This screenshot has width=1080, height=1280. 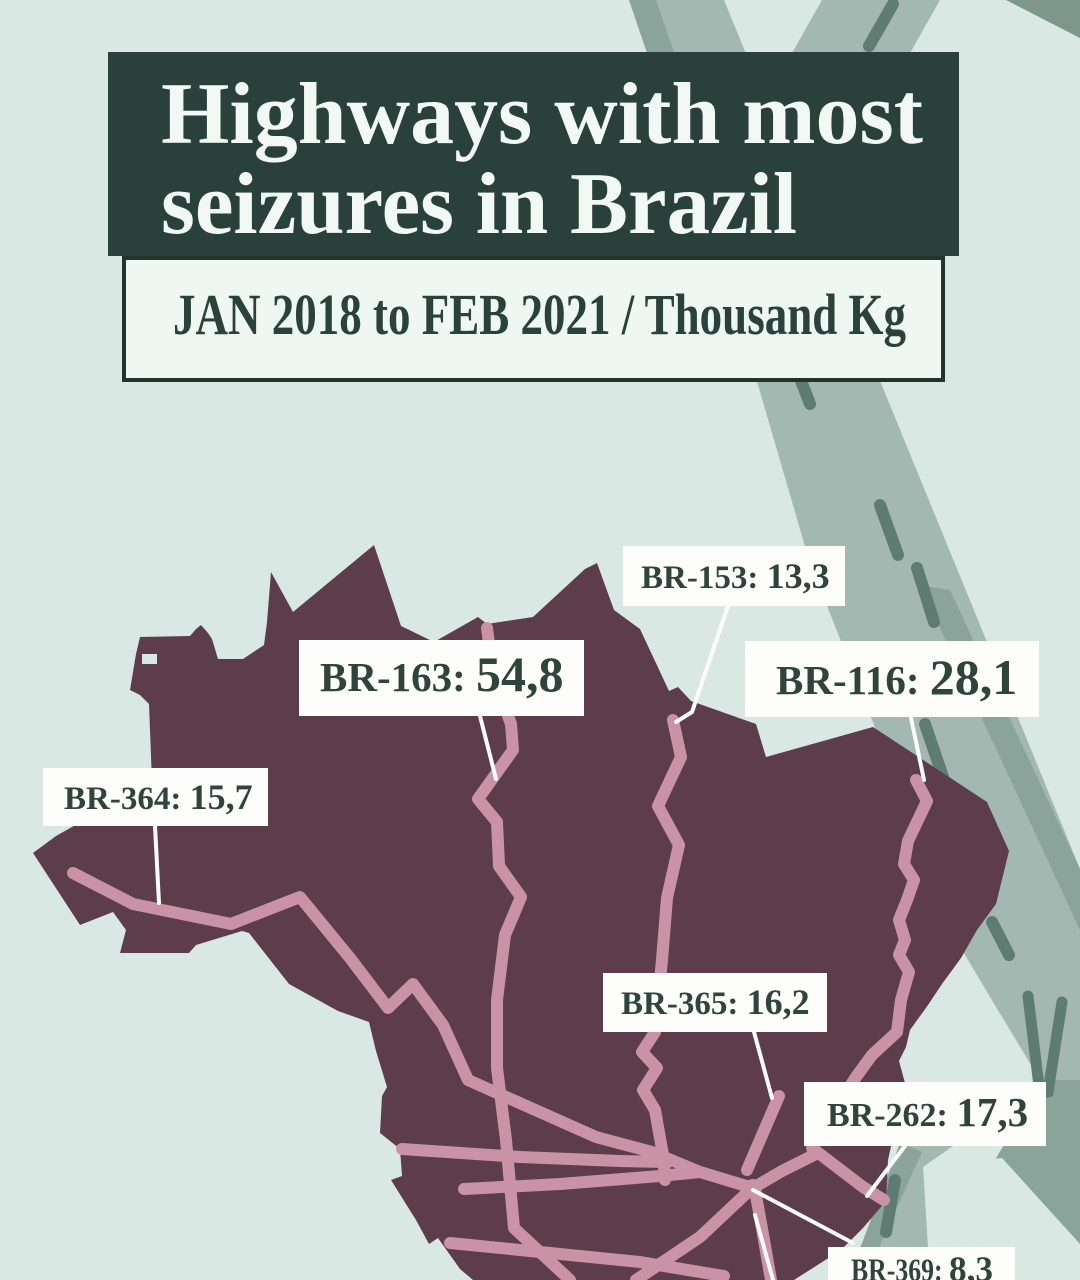 What do you see at coordinates (542, 114) in the screenshot?
I see `svg-text: Highways with most` at bounding box center [542, 114].